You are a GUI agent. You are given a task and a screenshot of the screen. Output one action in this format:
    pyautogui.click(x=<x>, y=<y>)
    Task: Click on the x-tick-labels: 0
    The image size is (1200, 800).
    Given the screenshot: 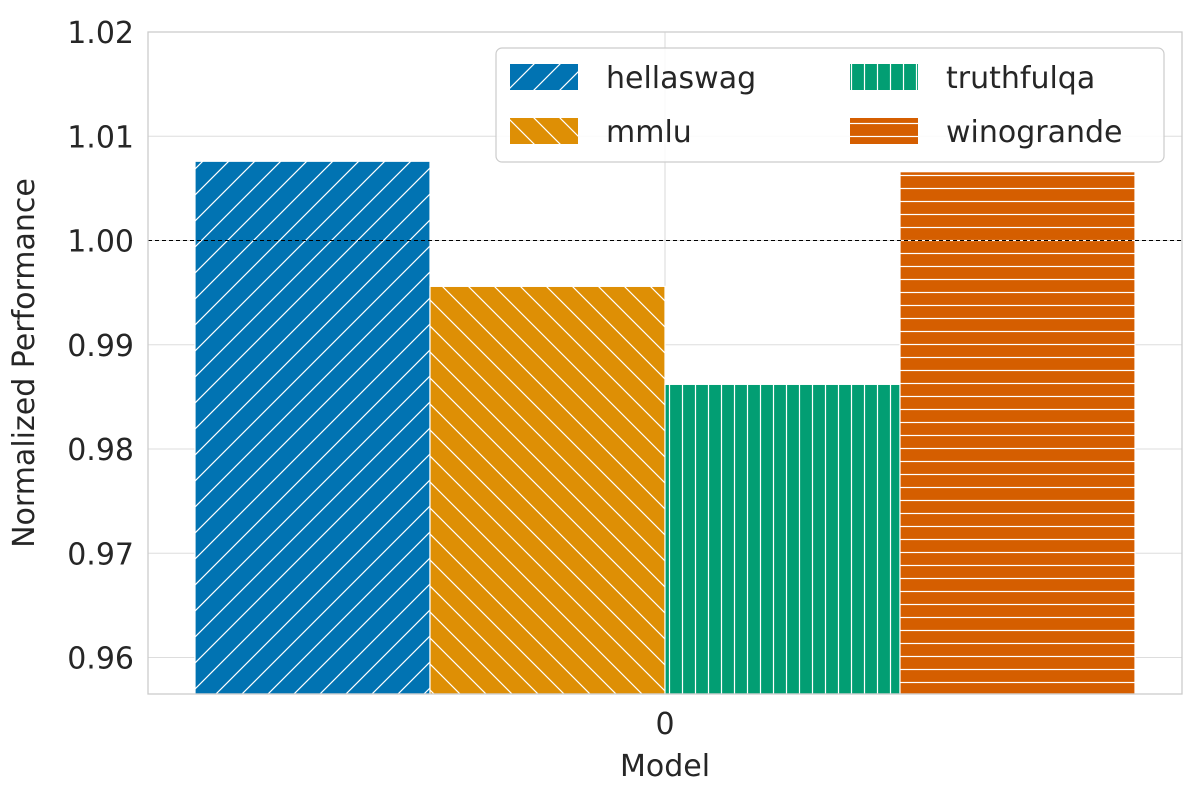 What is the action you would take?
    pyautogui.click(x=664, y=724)
    